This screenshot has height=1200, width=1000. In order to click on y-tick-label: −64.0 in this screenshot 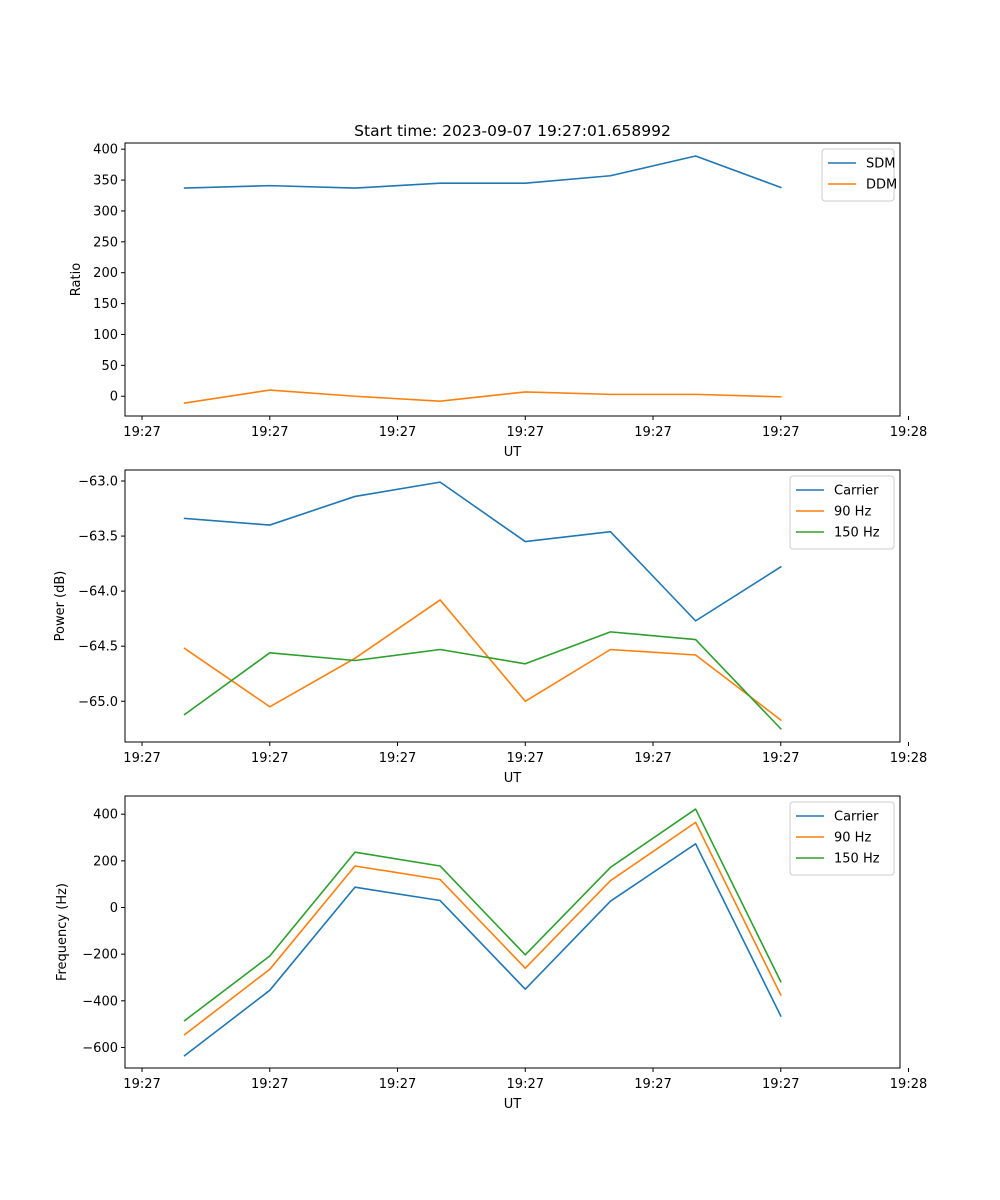, I will do `click(98, 592)`.